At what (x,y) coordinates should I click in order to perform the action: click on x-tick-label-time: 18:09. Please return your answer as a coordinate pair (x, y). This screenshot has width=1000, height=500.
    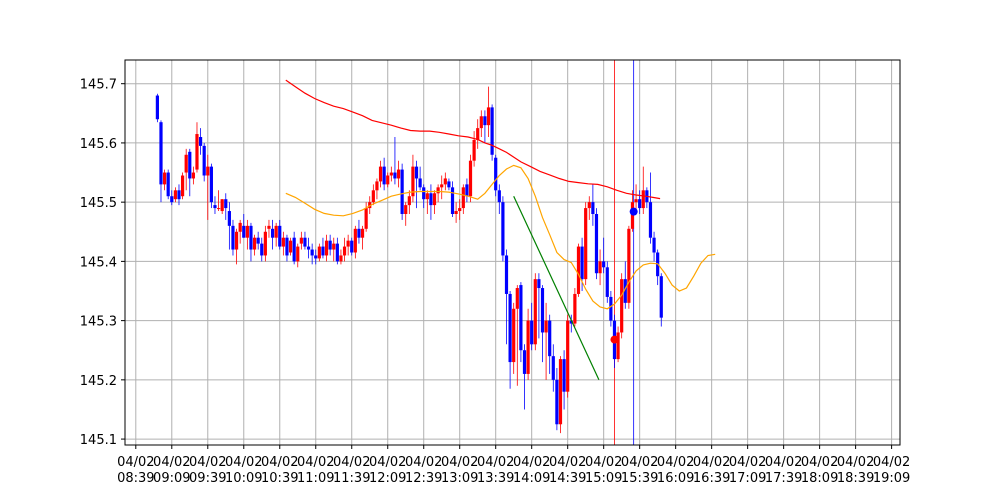
    Looking at the image, I should click on (819, 478).